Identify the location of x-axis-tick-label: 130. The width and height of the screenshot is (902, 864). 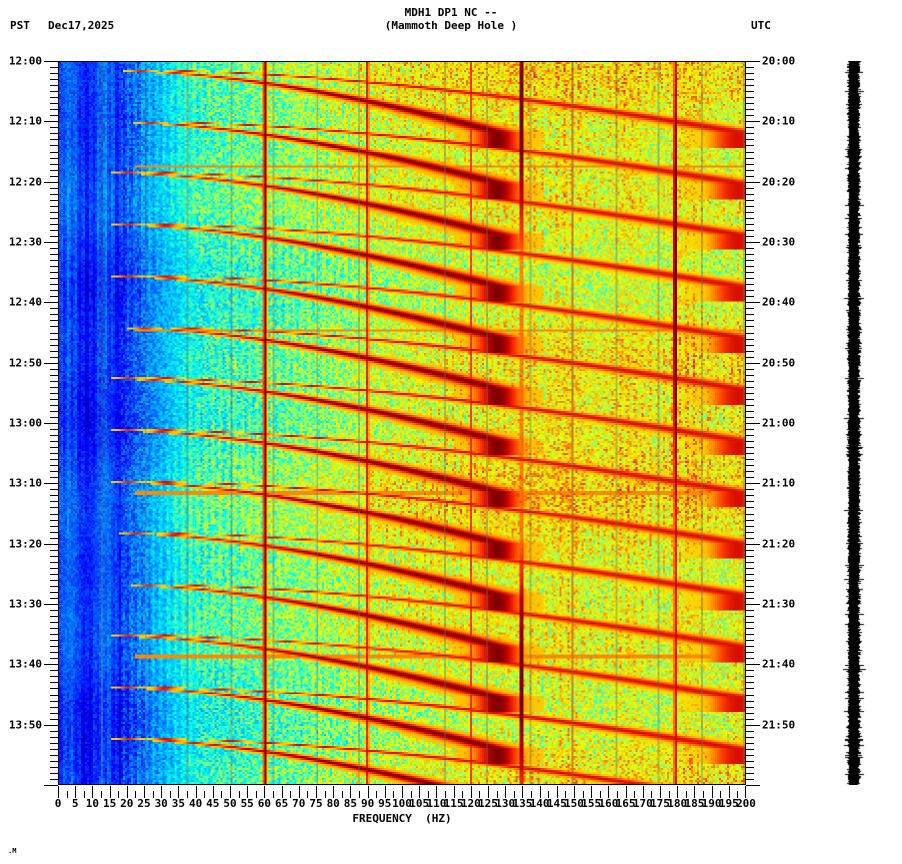
(505, 803).